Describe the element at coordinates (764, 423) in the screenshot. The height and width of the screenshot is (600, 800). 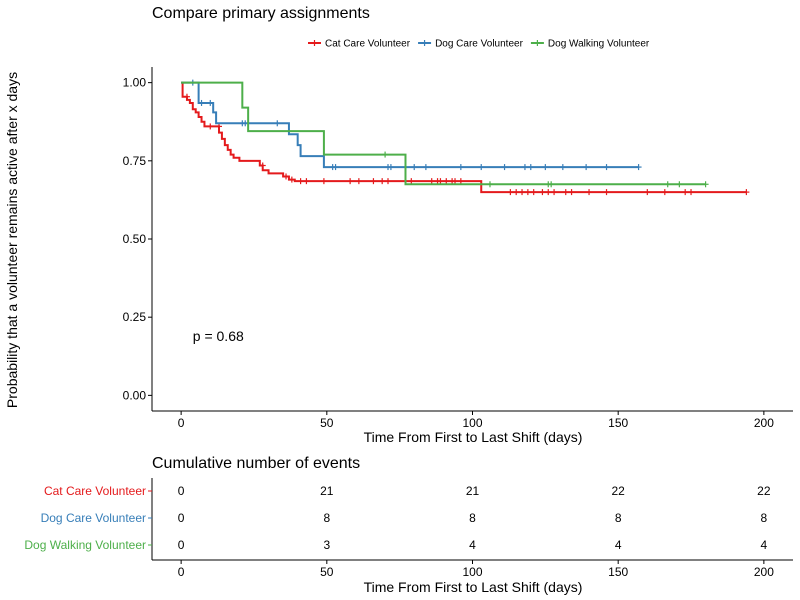
I see `x-tick-label: 200` at that location.